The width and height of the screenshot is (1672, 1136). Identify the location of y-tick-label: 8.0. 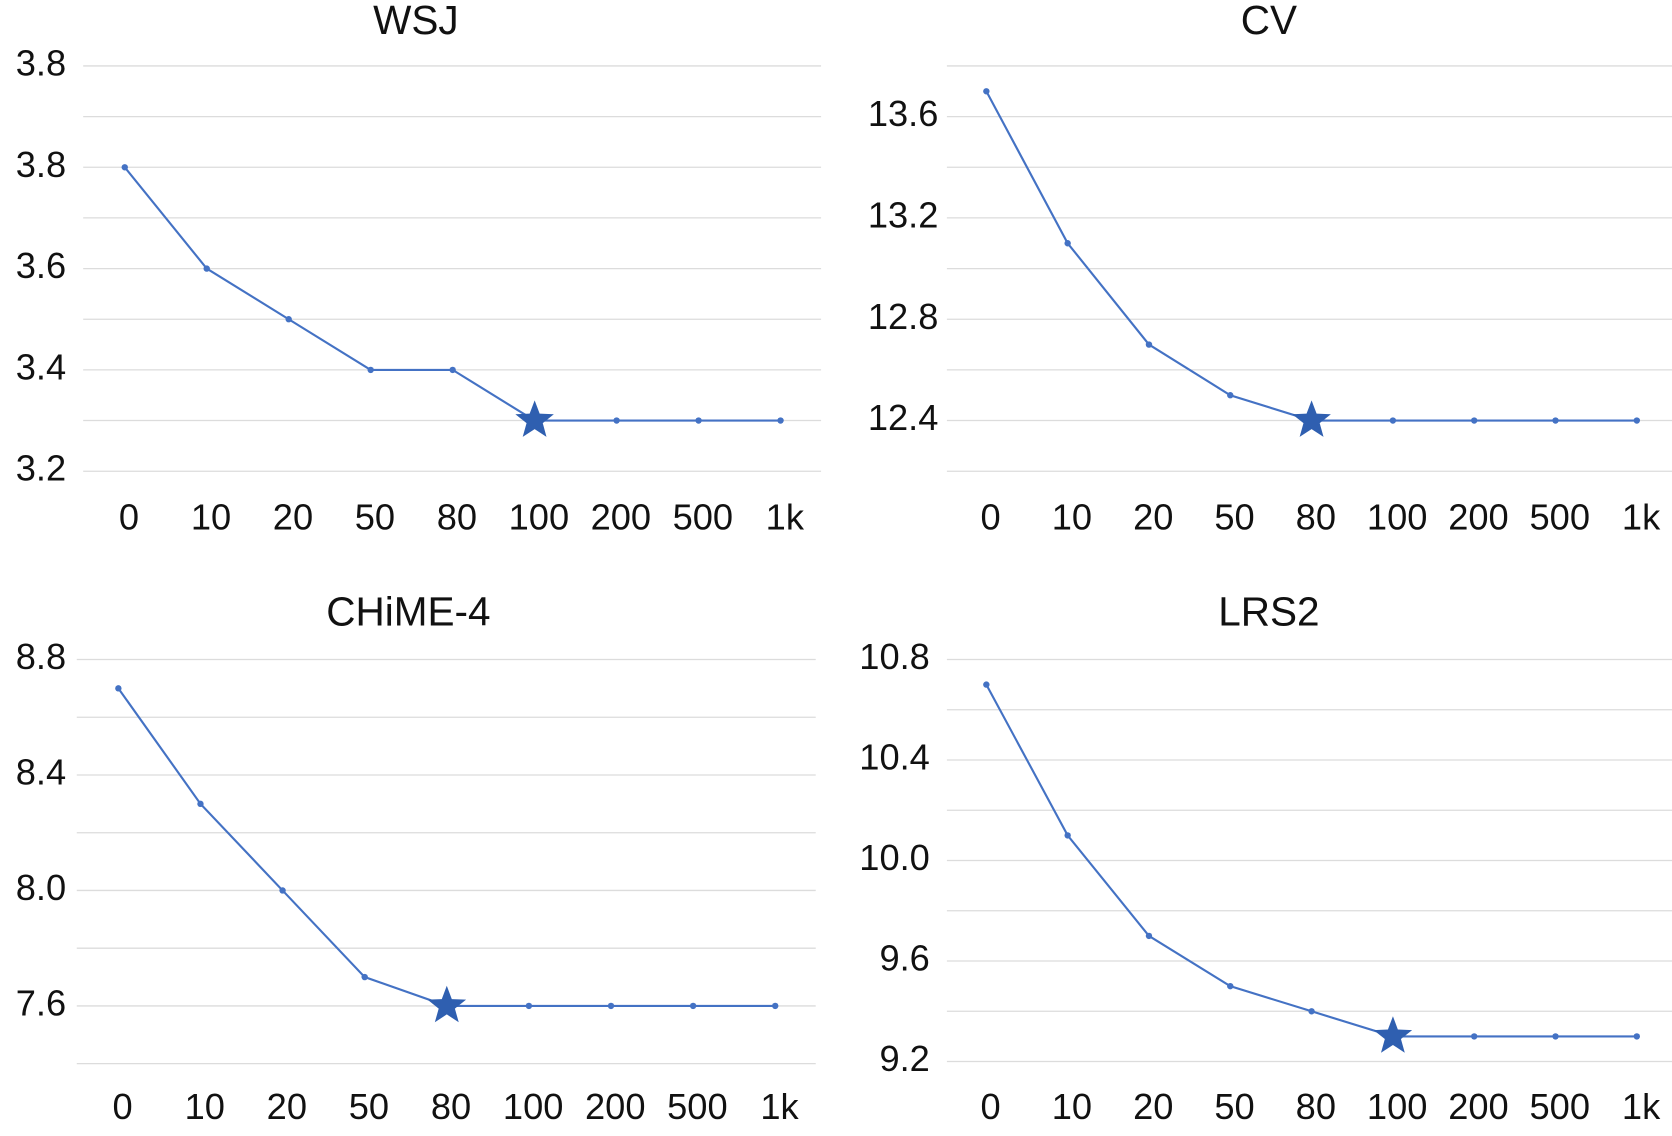
(41, 887).